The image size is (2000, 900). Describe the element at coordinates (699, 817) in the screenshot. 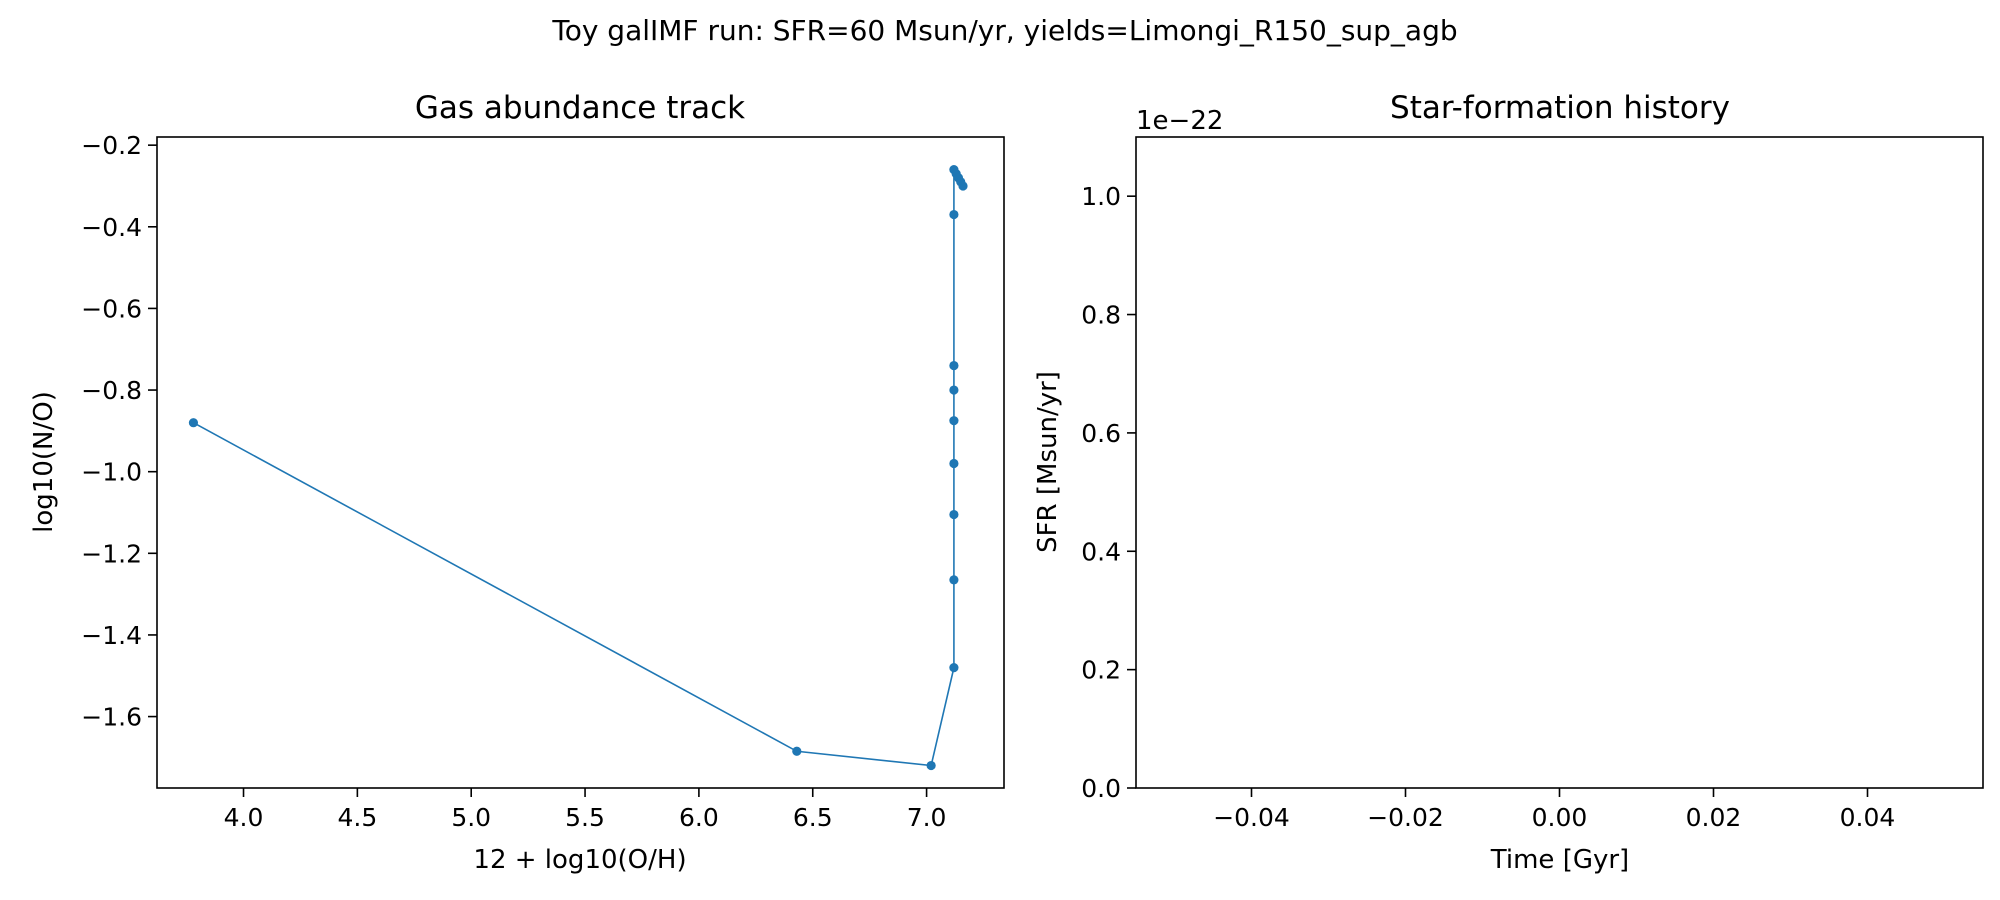

I see `abundance-track-x-tick-label: 6.0` at that location.